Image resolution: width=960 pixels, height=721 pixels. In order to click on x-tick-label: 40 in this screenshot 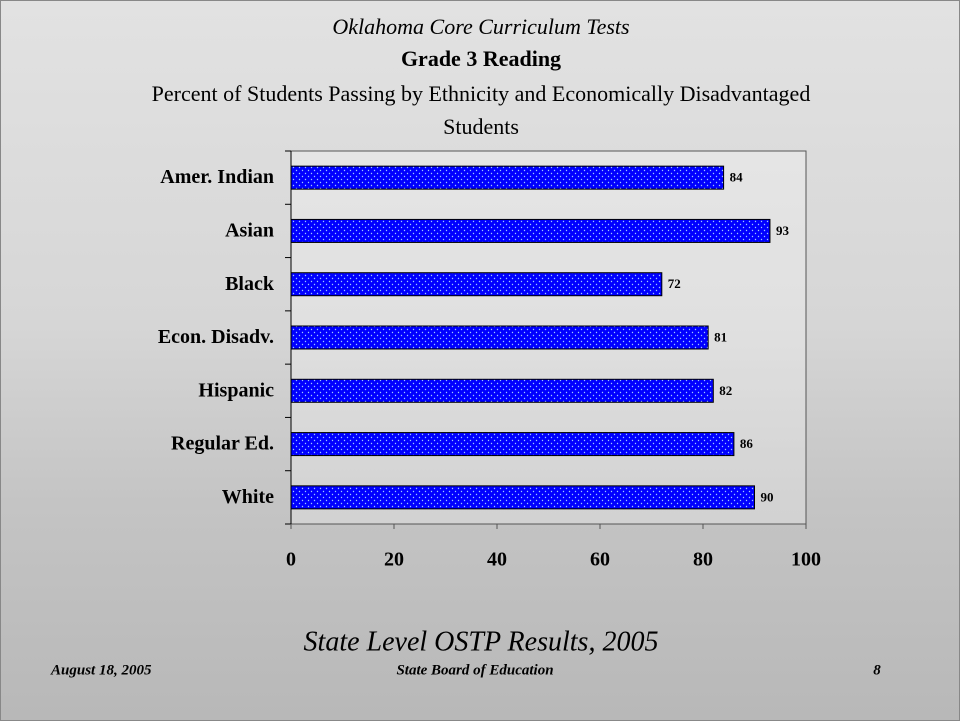, I will do `click(497, 560)`.